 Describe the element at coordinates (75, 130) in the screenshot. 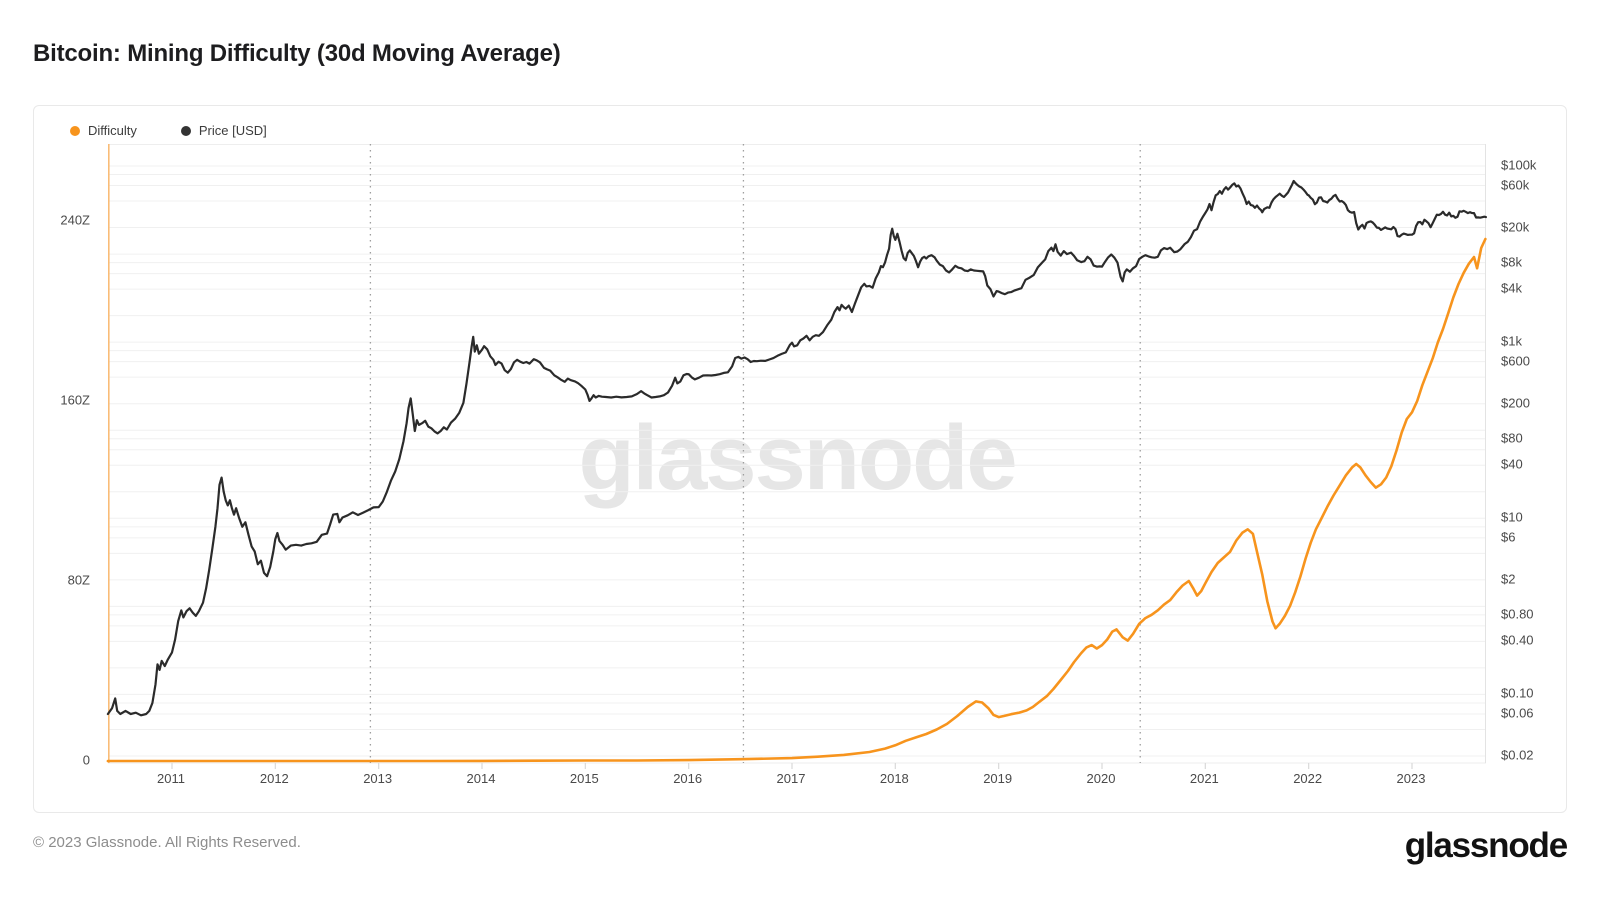

I see `difficulty-legend-dot-icon` at that location.